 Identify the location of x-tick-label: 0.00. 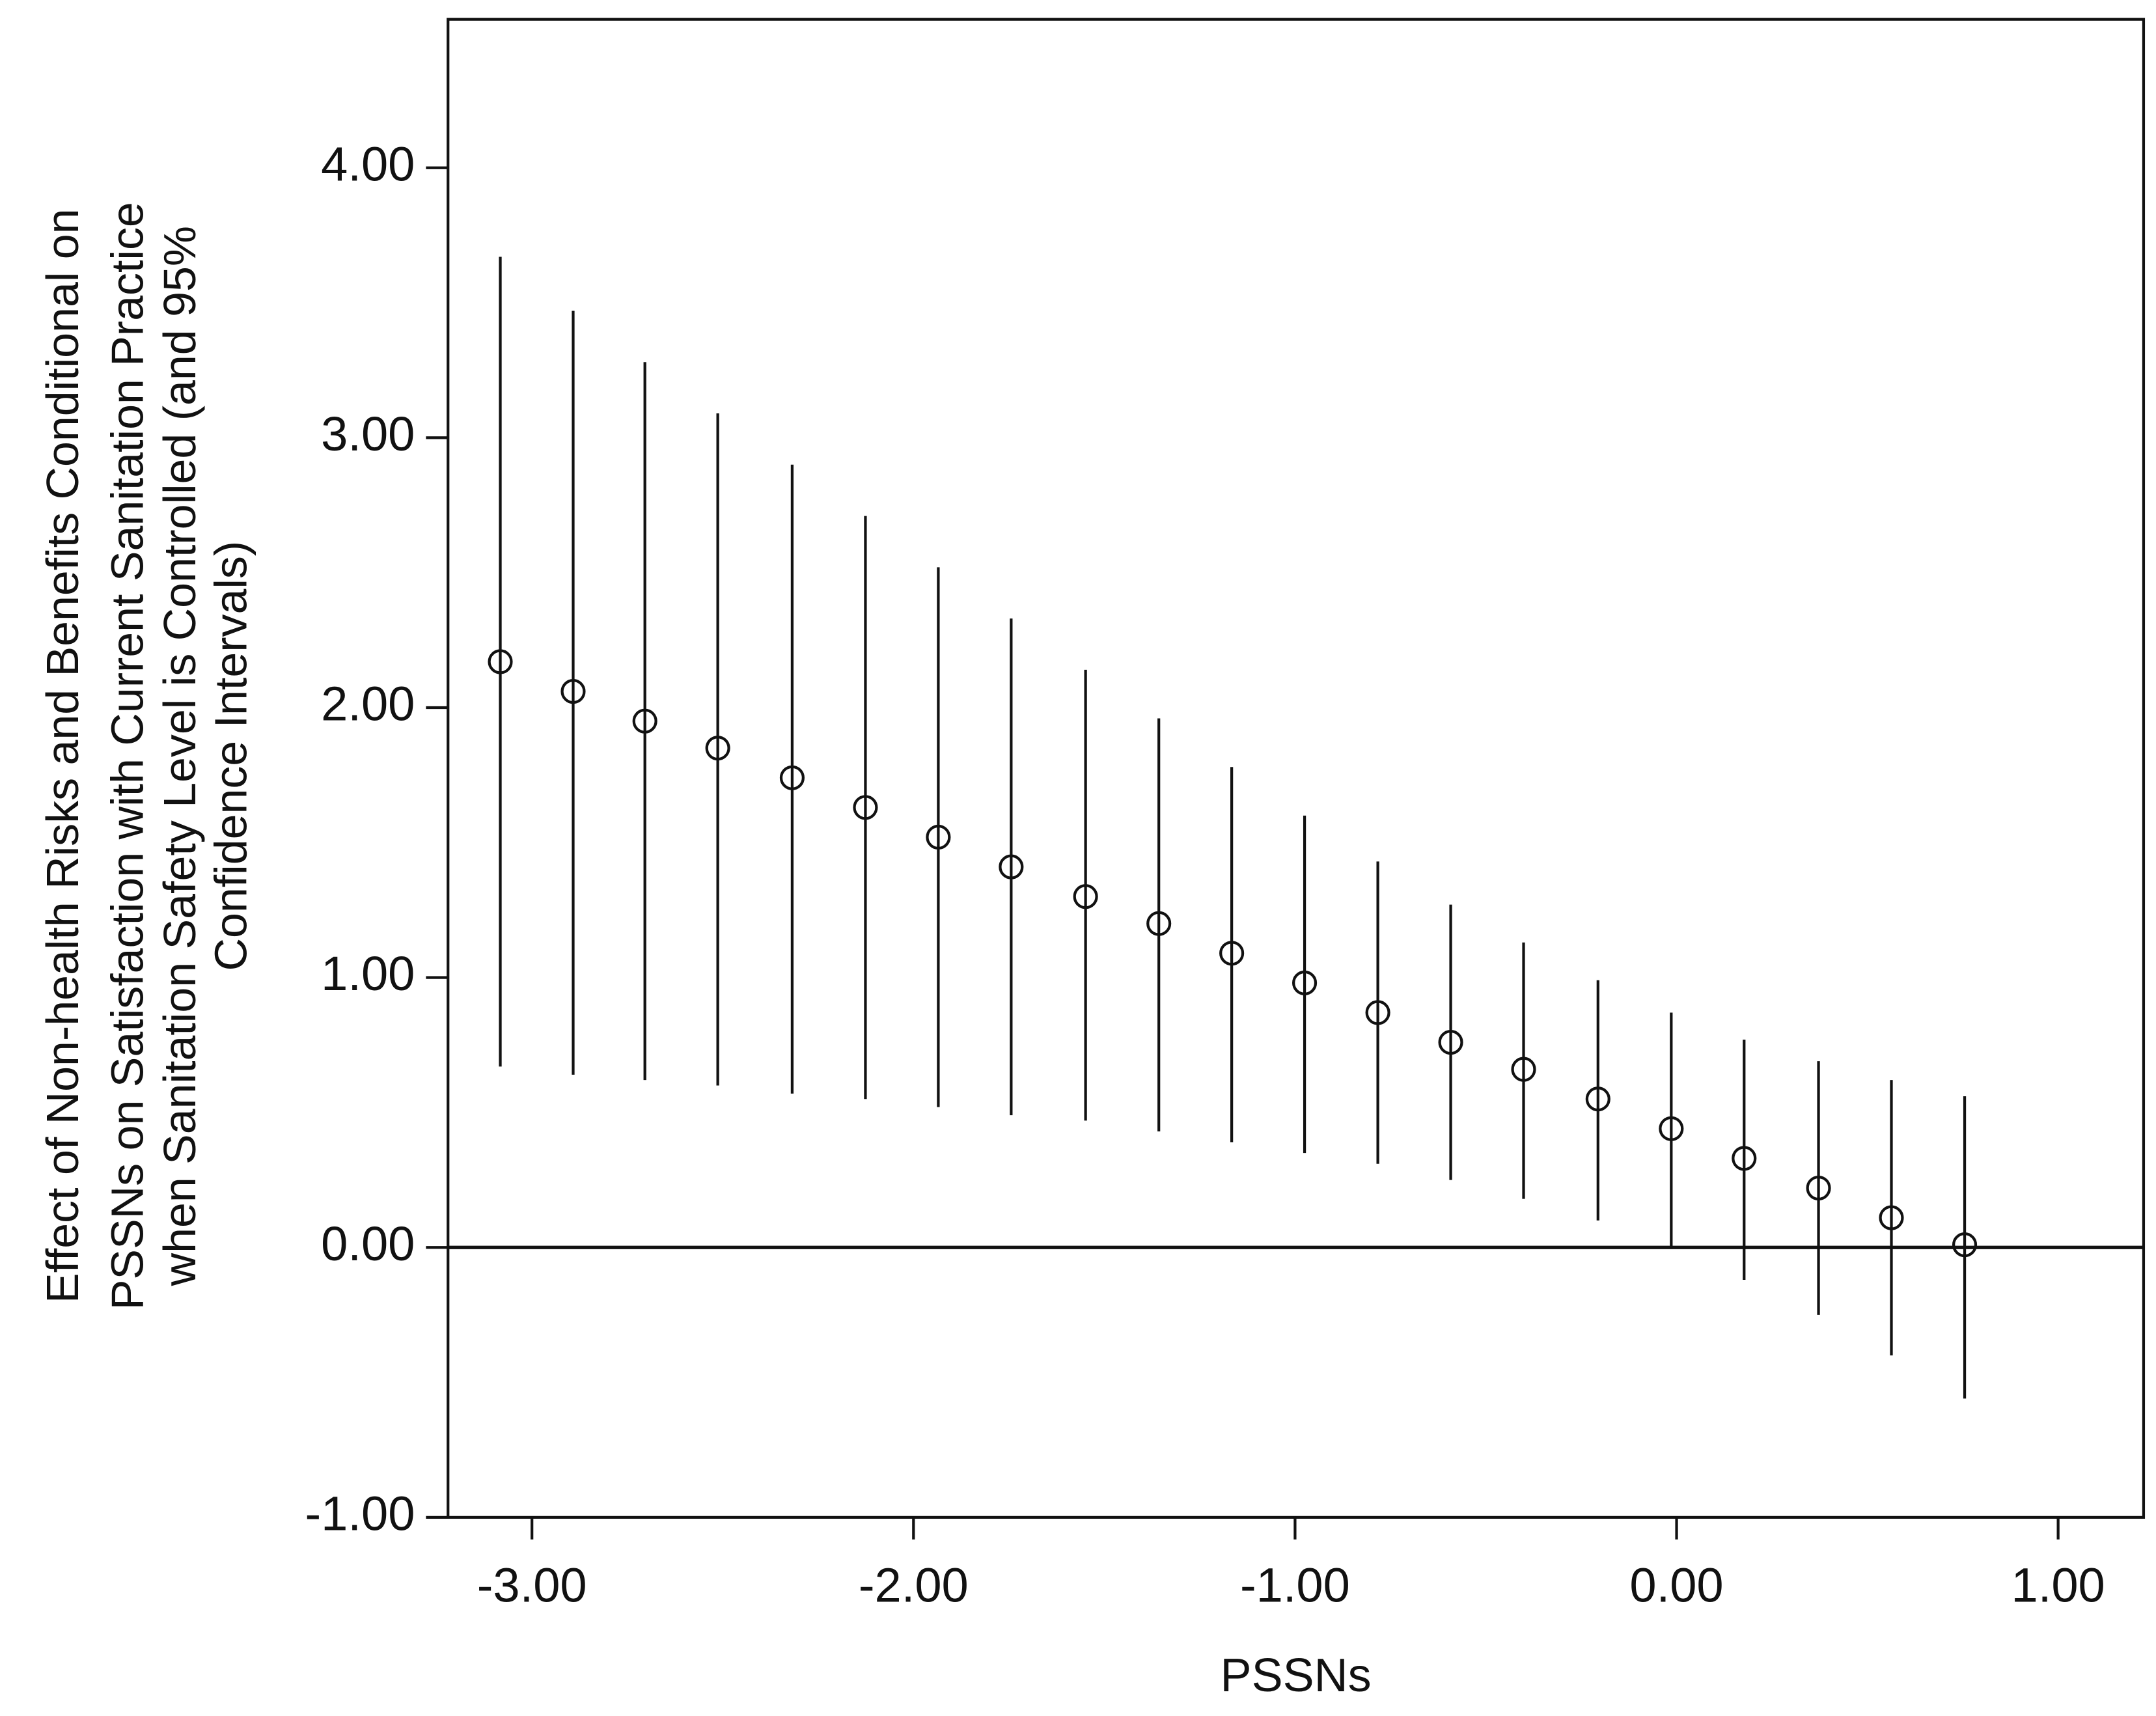
(1676, 1585).